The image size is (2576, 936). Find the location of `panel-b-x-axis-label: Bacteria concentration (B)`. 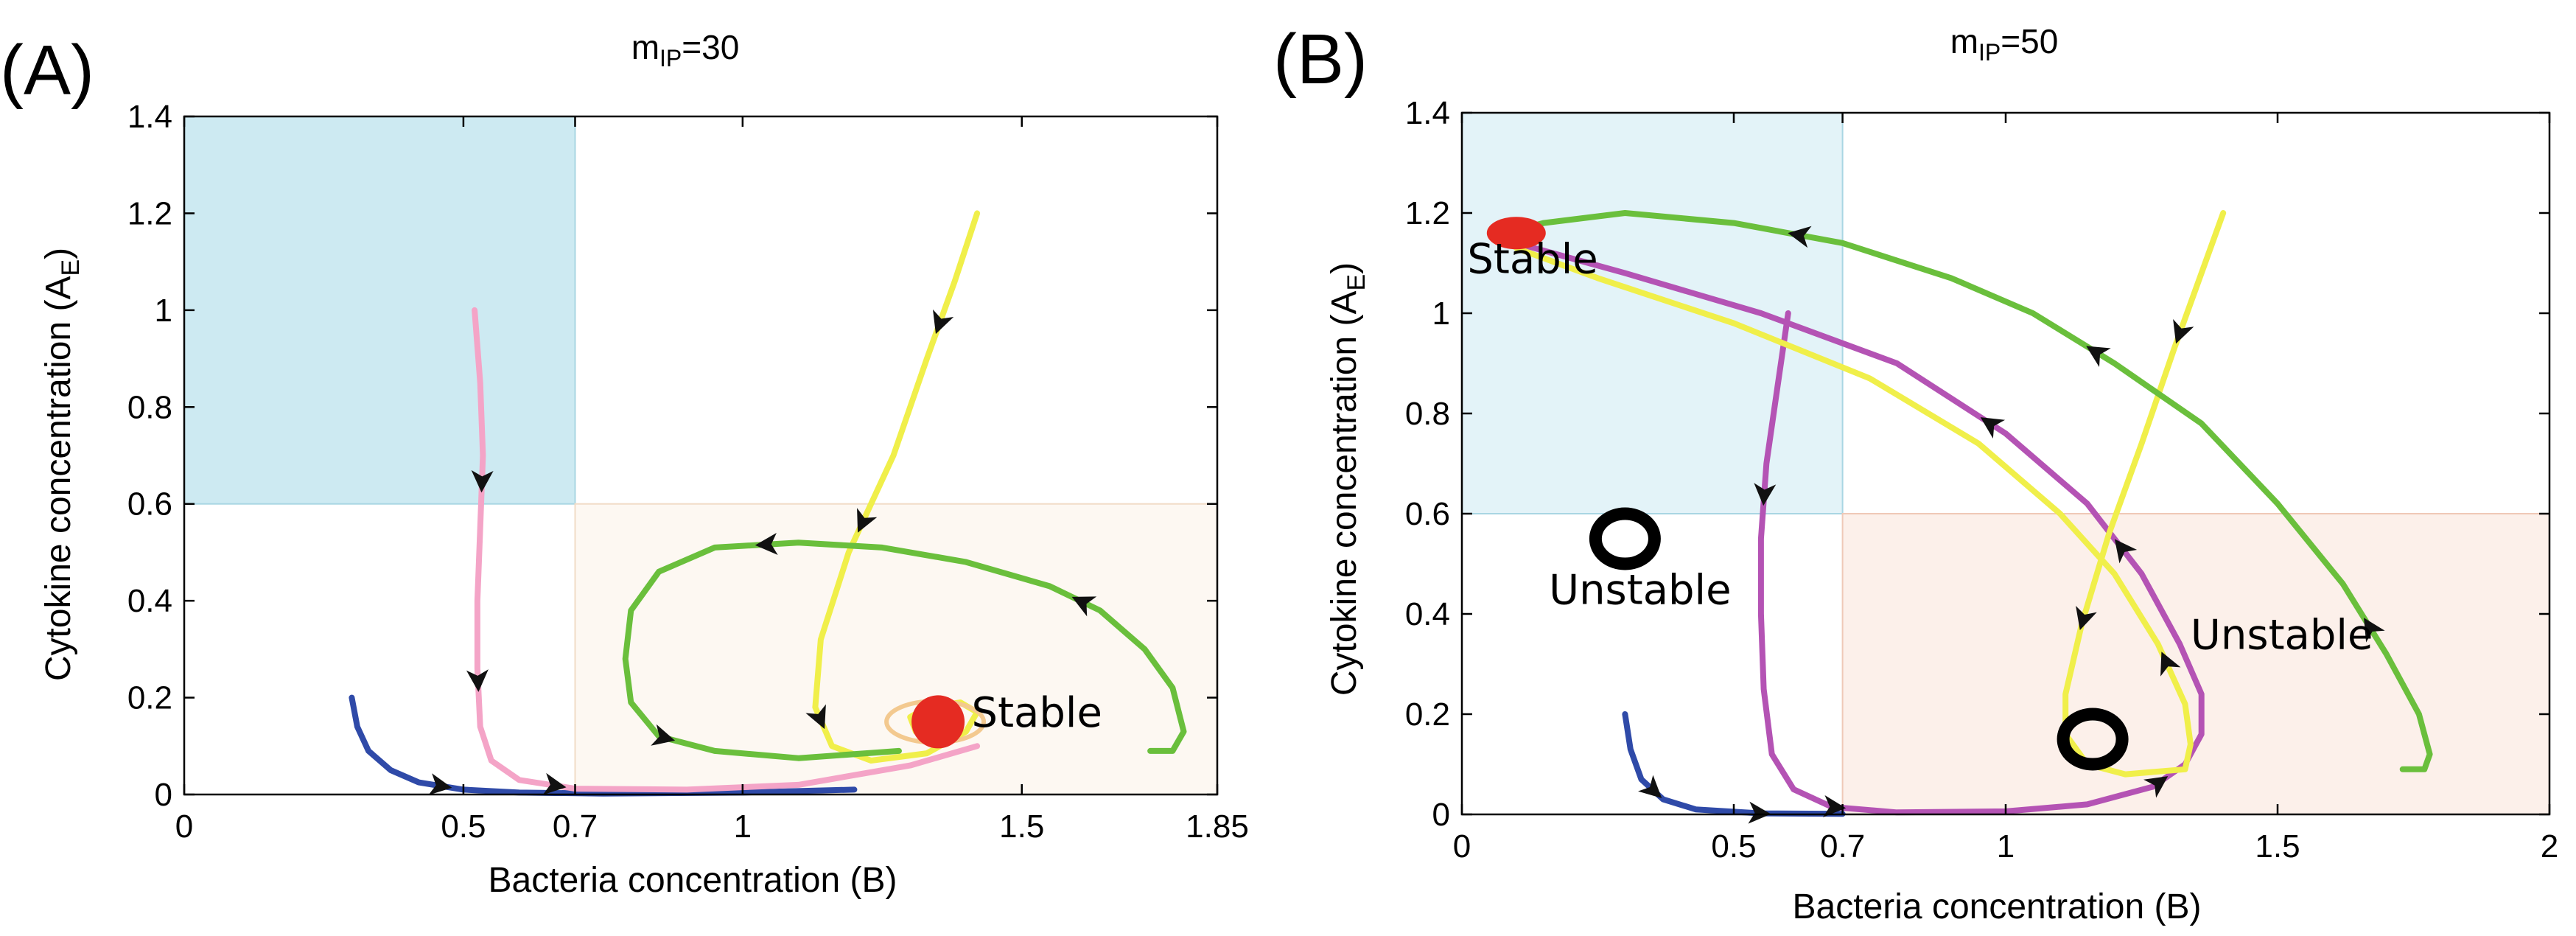

panel-b-x-axis-label: Bacteria concentration (B) is located at coordinates (1997, 907).